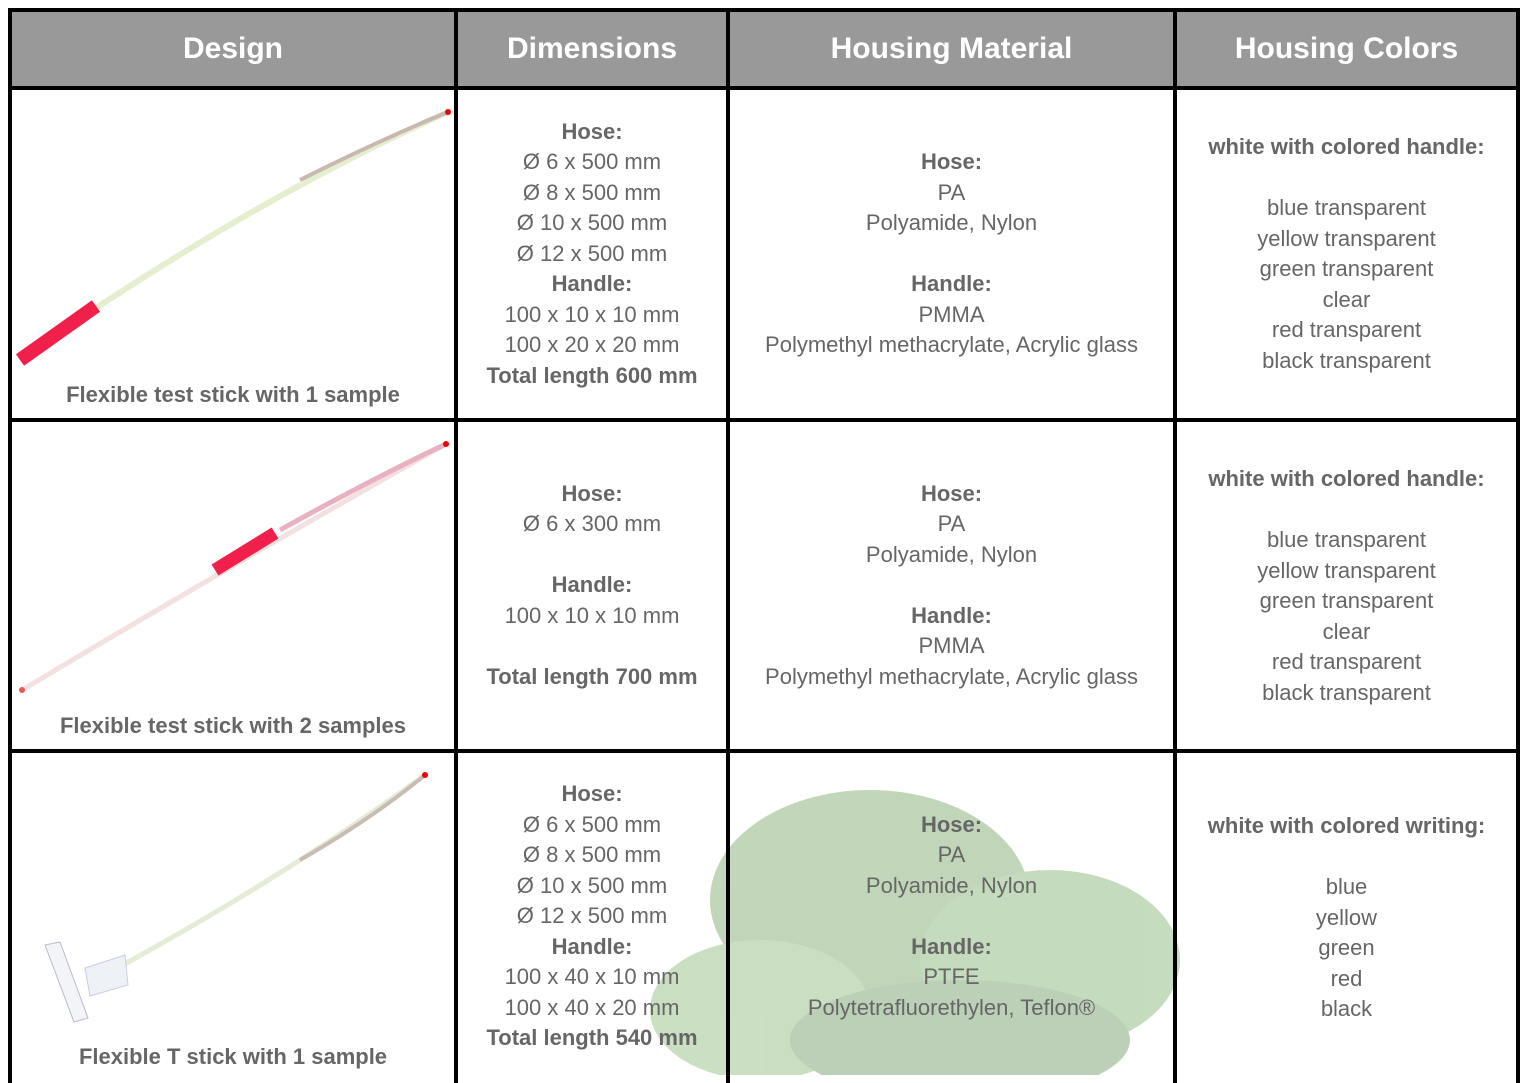  What do you see at coordinates (1346, 886) in the screenshot?
I see `color-item: blue` at bounding box center [1346, 886].